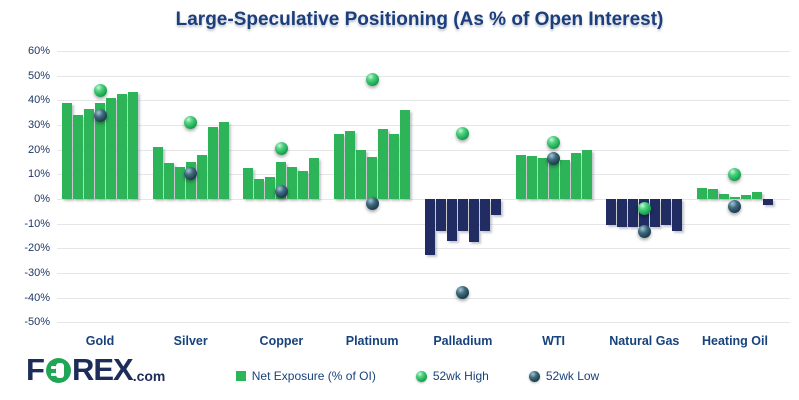 This screenshot has width=799, height=400. What do you see at coordinates (100, 115) in the screenshot?
I see `52wk-low-dot-gold` at bounding box center [100, 115].